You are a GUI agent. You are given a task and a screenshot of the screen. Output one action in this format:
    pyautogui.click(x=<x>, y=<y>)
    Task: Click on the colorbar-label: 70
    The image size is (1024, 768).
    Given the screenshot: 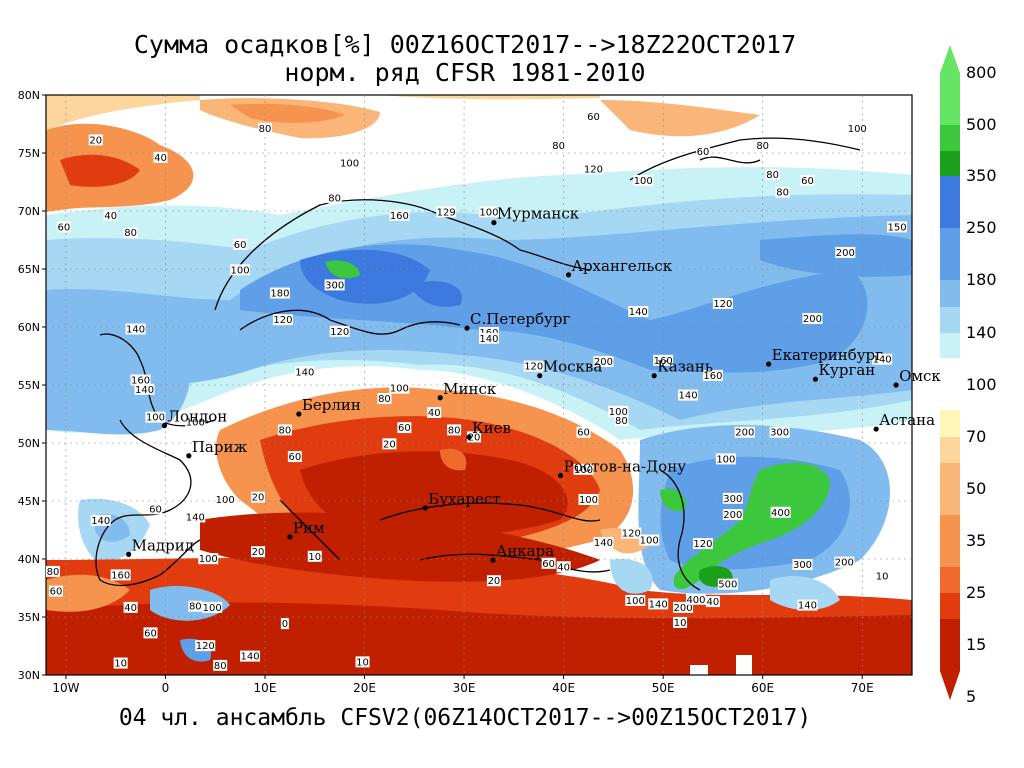 What is the action you would take?
    pyautogui.click(x=976, y=436)
    